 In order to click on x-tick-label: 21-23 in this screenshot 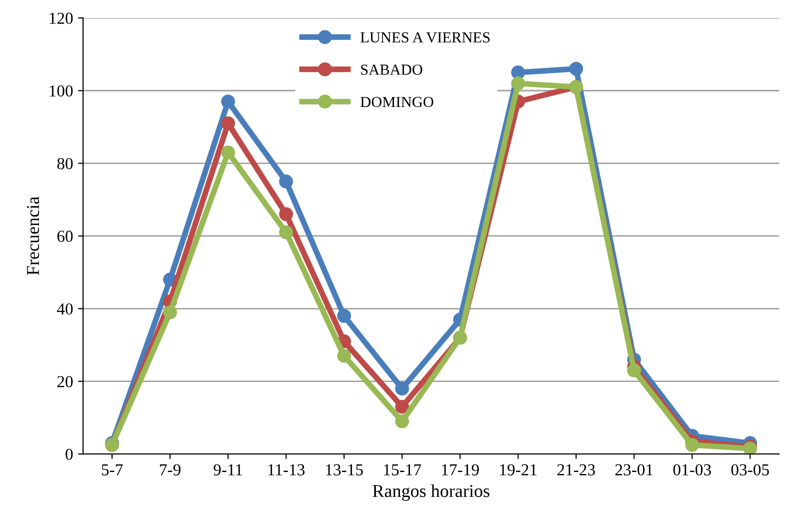, I will do `click(576, 470)`.